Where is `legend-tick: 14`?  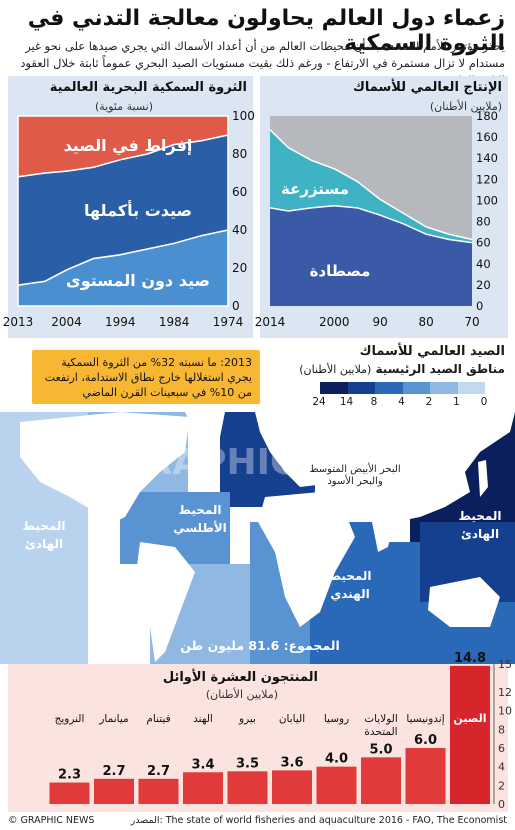
legend-tick: 14 is located at coordinates (346, 402).